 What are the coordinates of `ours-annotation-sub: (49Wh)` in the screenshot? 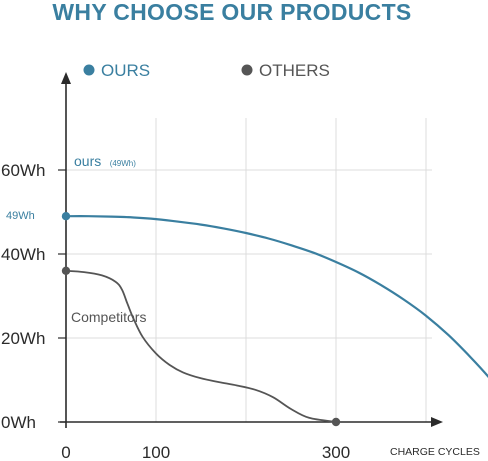 It's located at (123, 163).